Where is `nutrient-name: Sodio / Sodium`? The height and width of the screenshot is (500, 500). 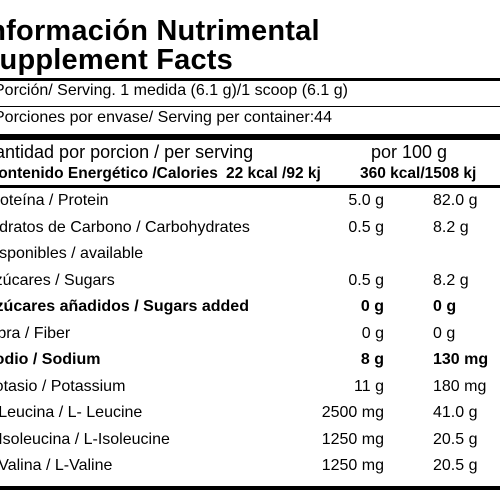
nutrient-name: Sodio / Sodium is located at coordinates (50, 359).